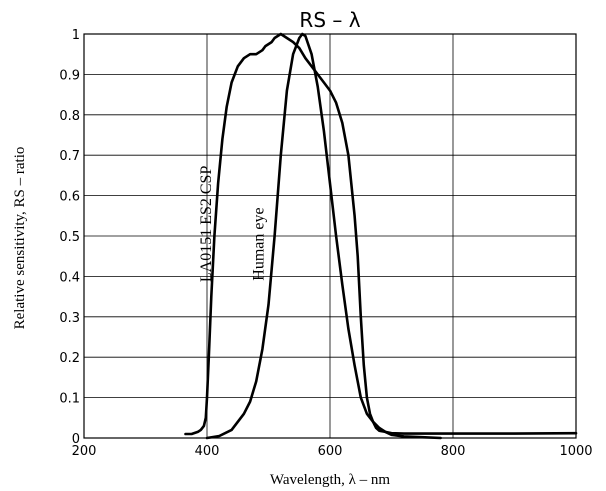 The image size is (606, 491). What do you see at coordinates (84, 451) in the screenshot?
I see `x-tick-label: 200` at bounding box center [84, 451].